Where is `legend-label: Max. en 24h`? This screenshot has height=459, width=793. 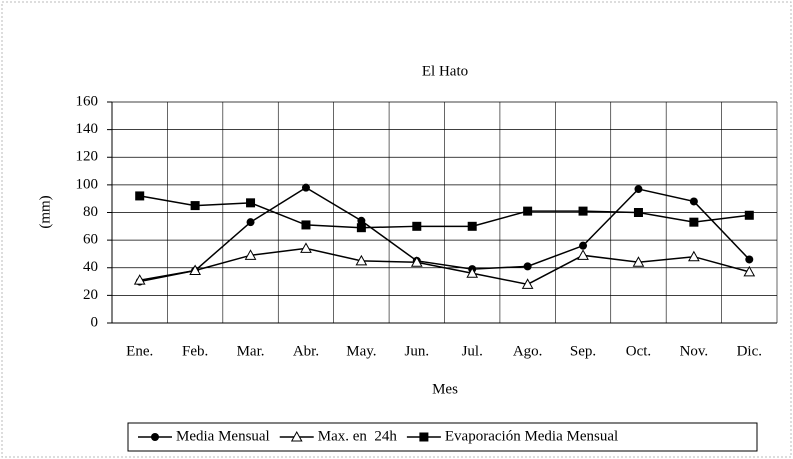 legend-label: Max. en 24h is located at coordinates (358, 436).